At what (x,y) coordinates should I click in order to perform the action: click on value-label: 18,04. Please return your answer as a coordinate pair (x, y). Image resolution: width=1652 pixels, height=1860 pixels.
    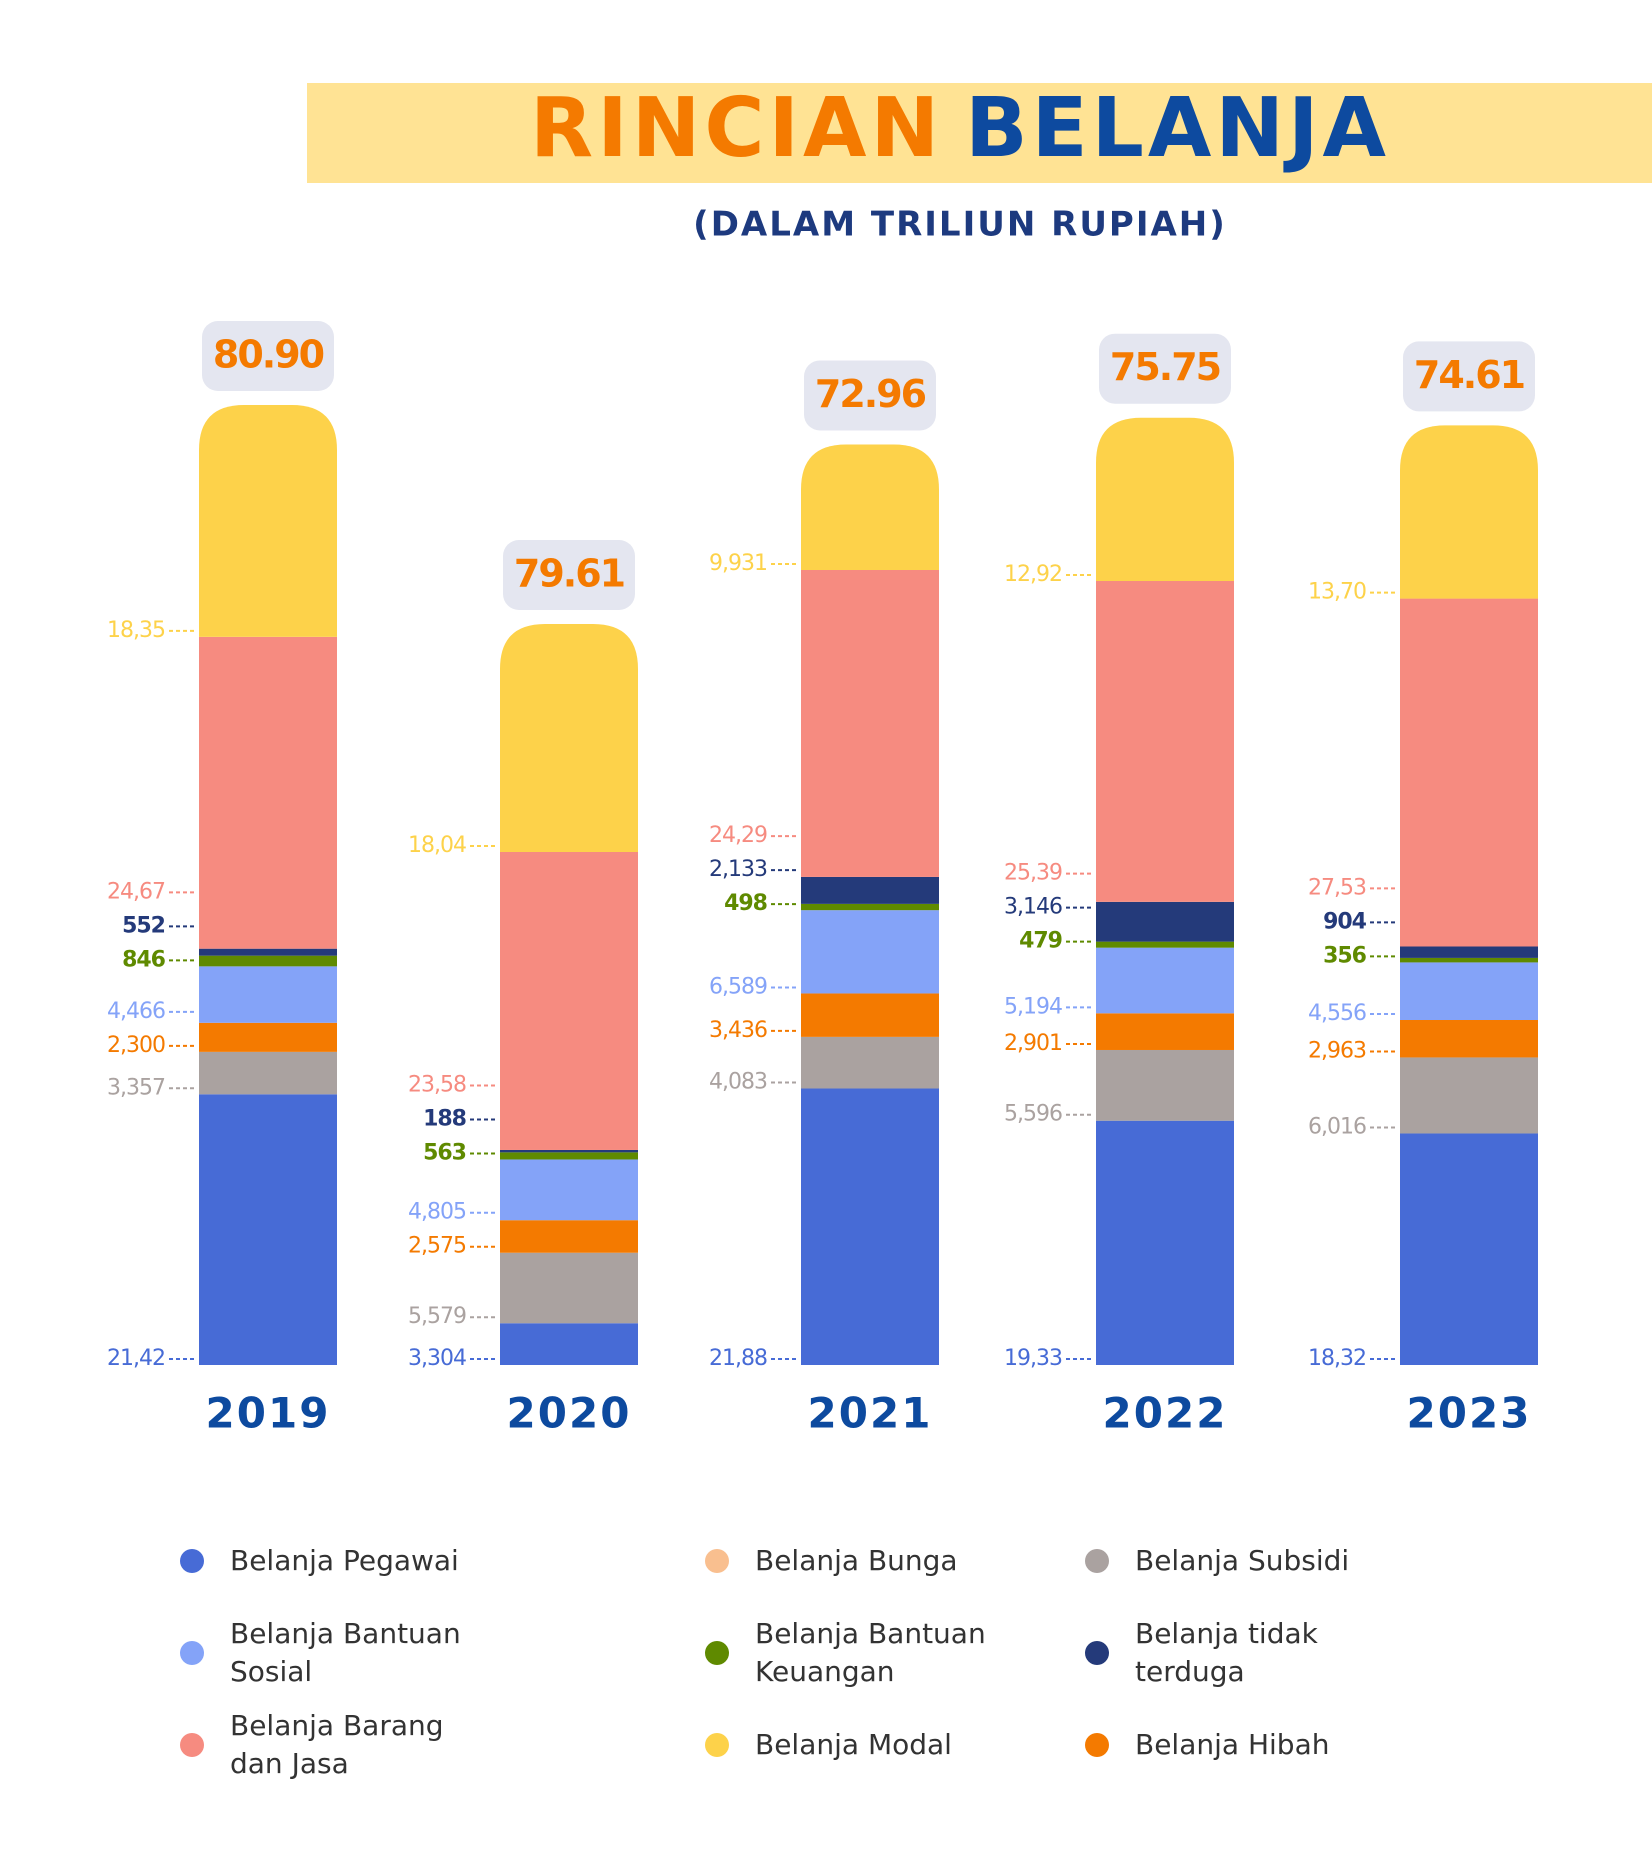
    Looking at the image, I should click on (437, 845).